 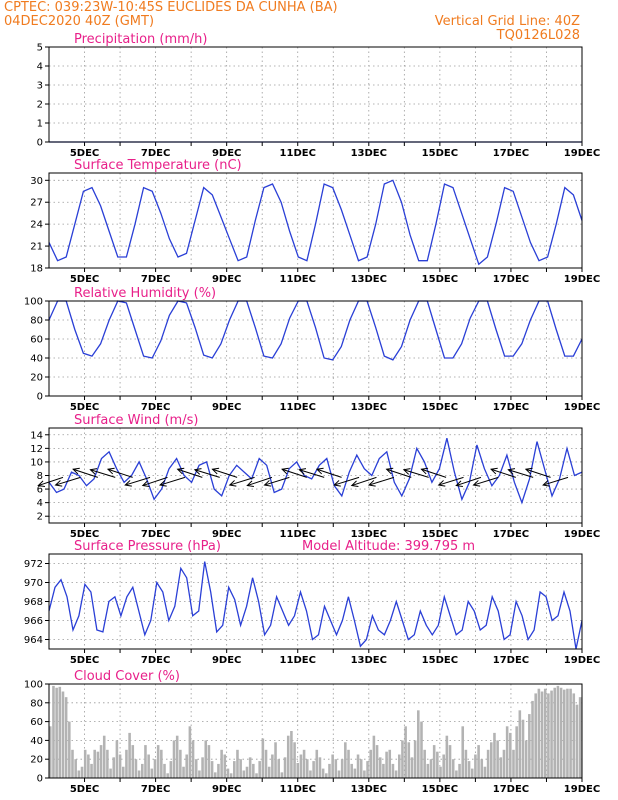 I want to click on series-line, so click(x=315, y=222).